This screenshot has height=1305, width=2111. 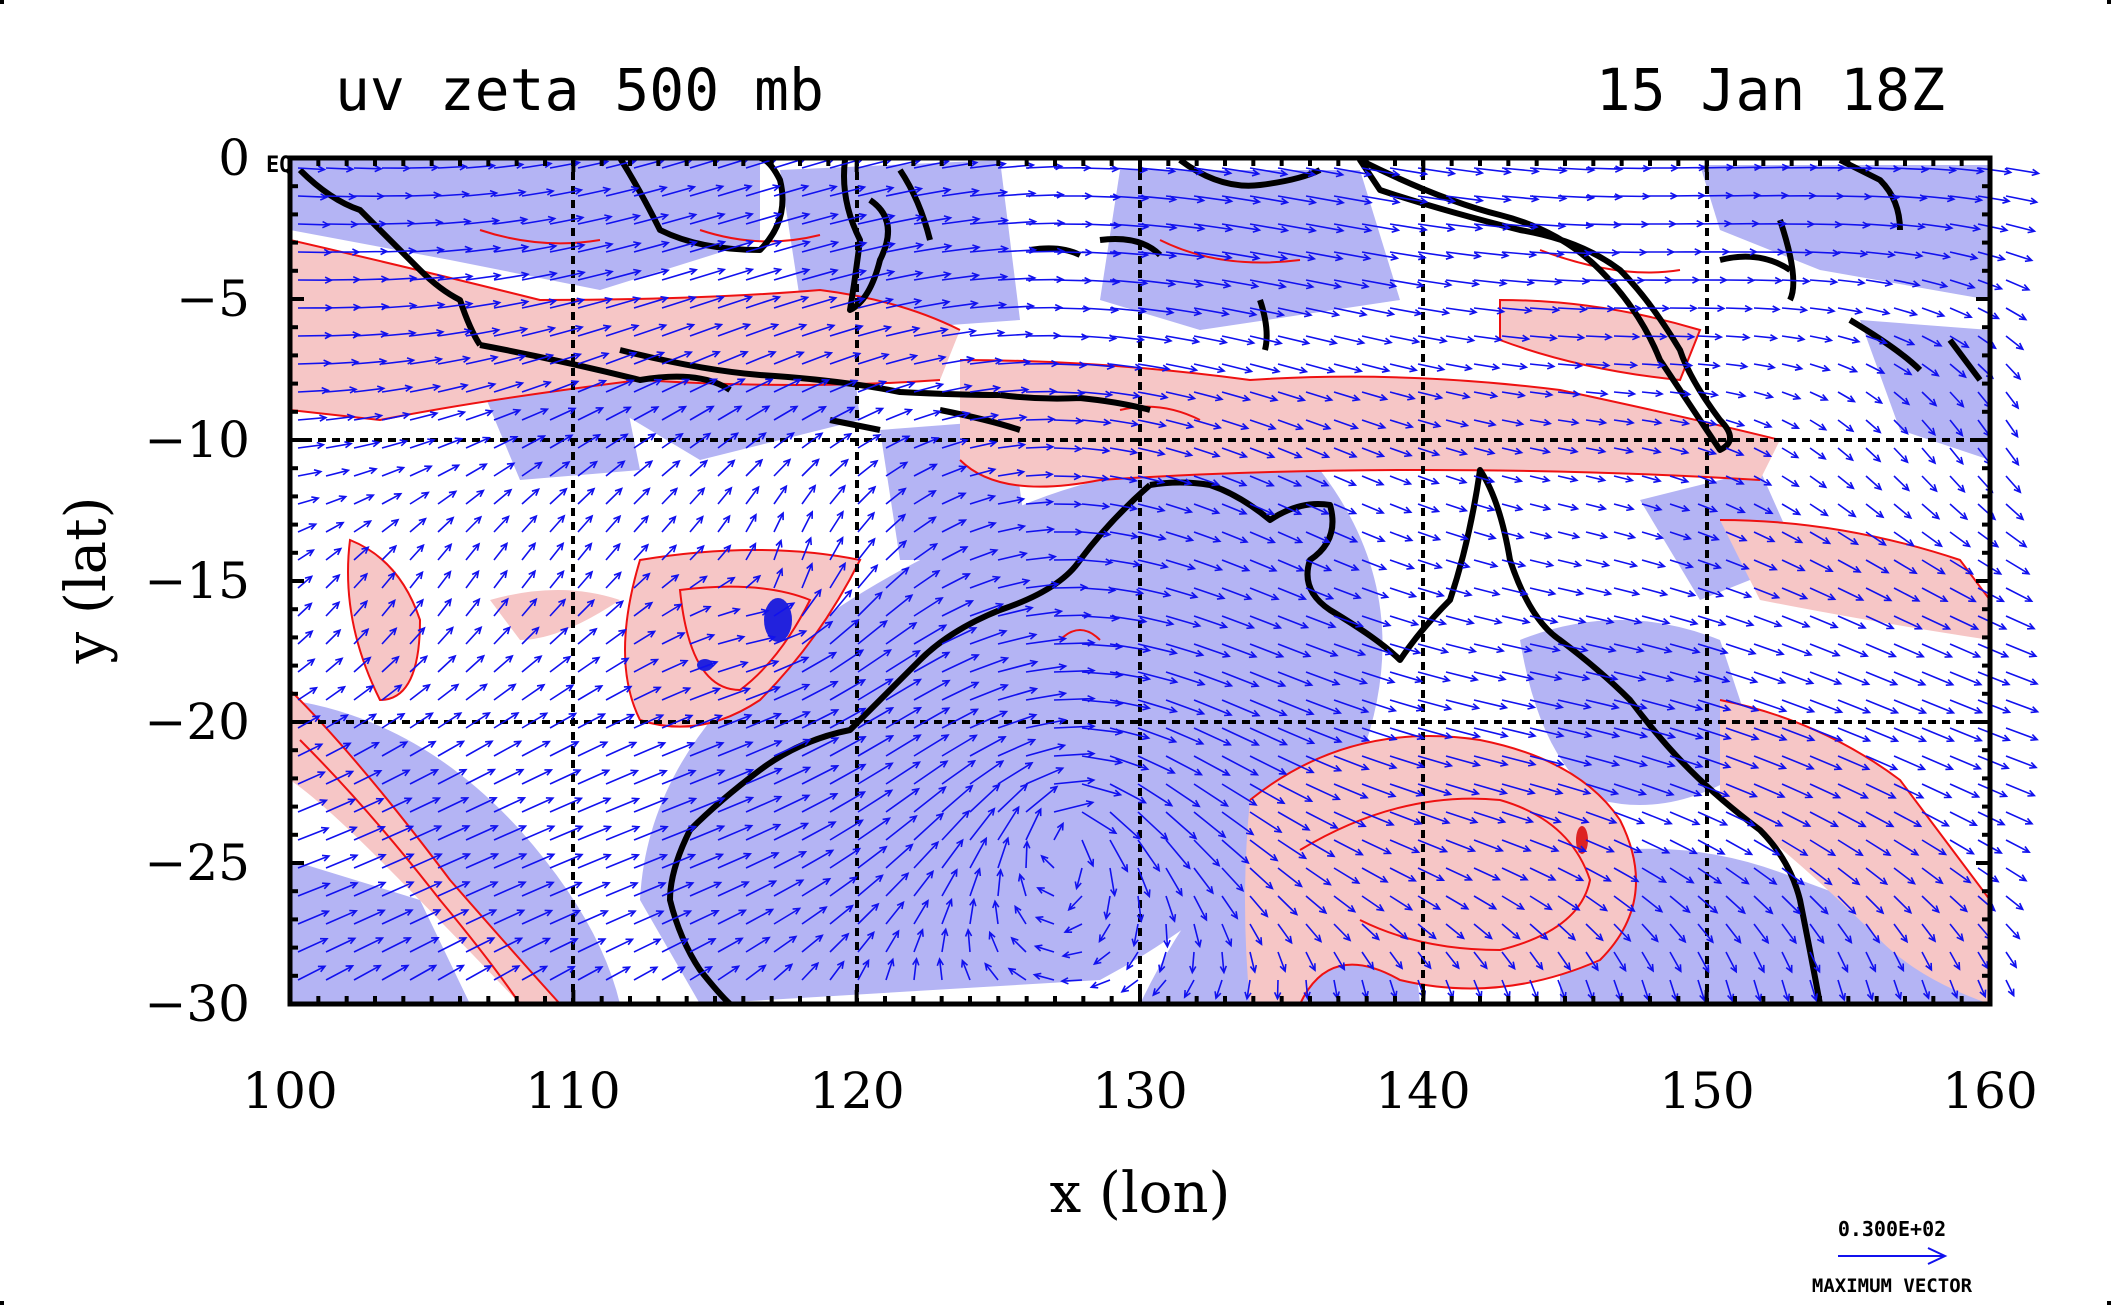 I want to click on y-tick-label: −10, so click(x=197, y=440).